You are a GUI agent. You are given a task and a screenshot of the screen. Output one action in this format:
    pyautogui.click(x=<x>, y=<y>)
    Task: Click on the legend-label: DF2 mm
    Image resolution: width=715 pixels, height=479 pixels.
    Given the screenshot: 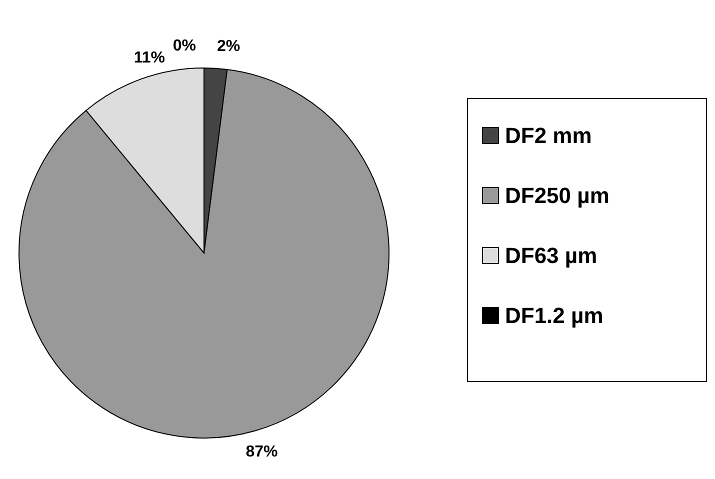 What is the action you would take?
    pyautogui.click(x=548, y=135)
    